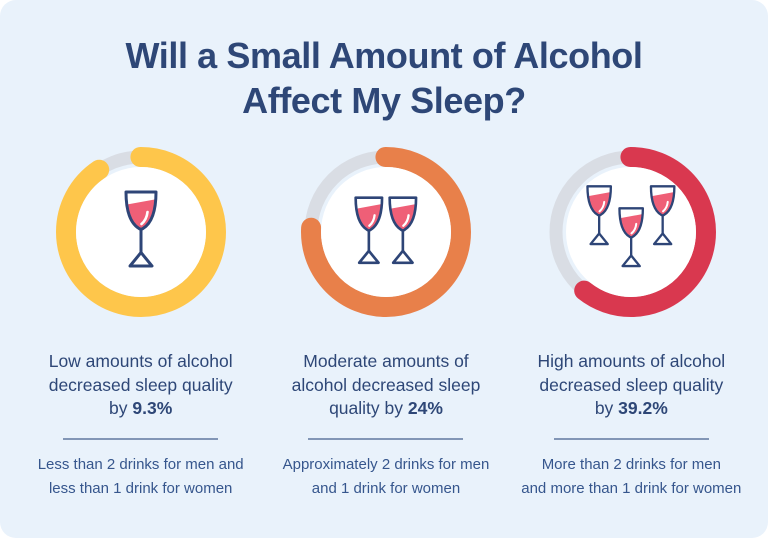 The width and height of the screenshot is (768, 538). What do you see at coordinates (643, 408) in the screenshot?
I see `stat-value: 39.2%` at bounding box center [643, 408].